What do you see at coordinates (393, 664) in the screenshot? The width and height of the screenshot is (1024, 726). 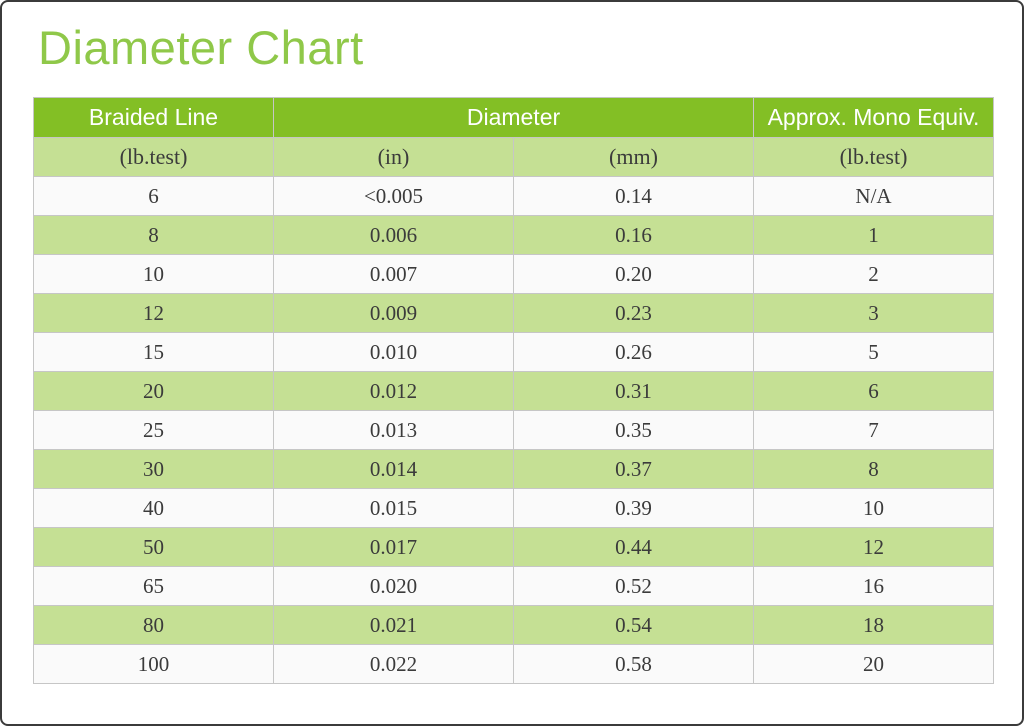 I see `cell-diameter-in: 0.022` at bounding box center [393, 664].